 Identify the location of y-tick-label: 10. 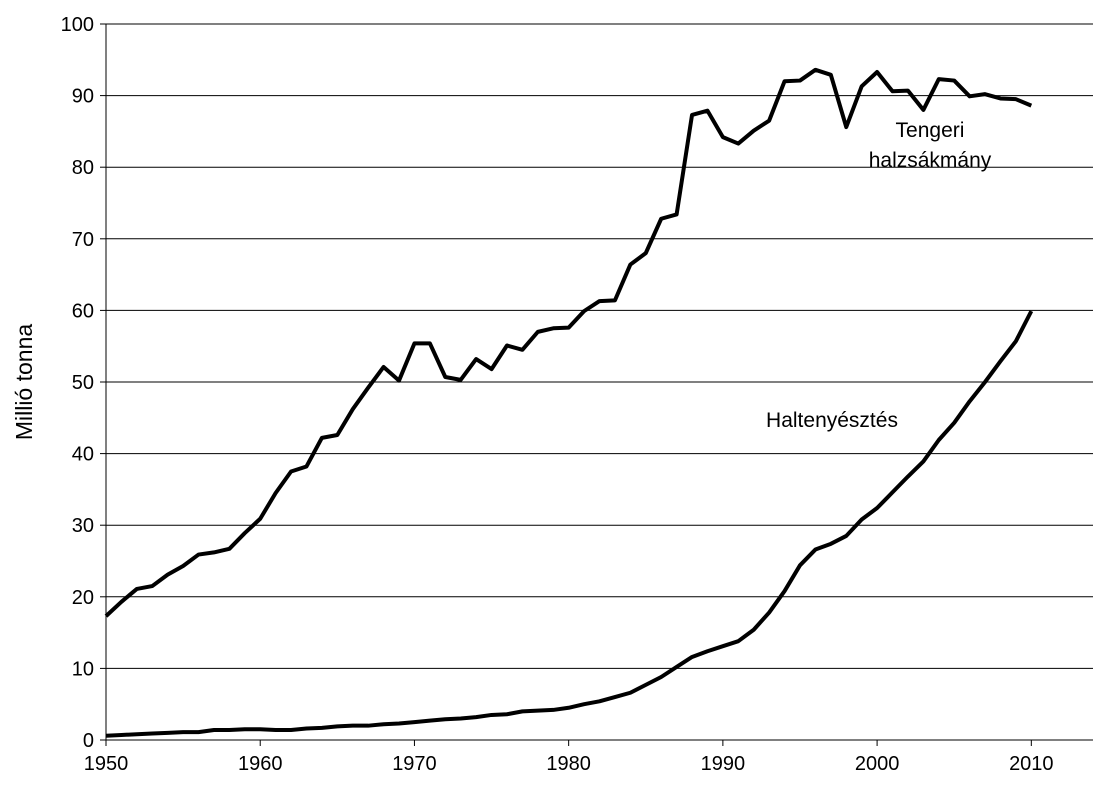
(83, 669).